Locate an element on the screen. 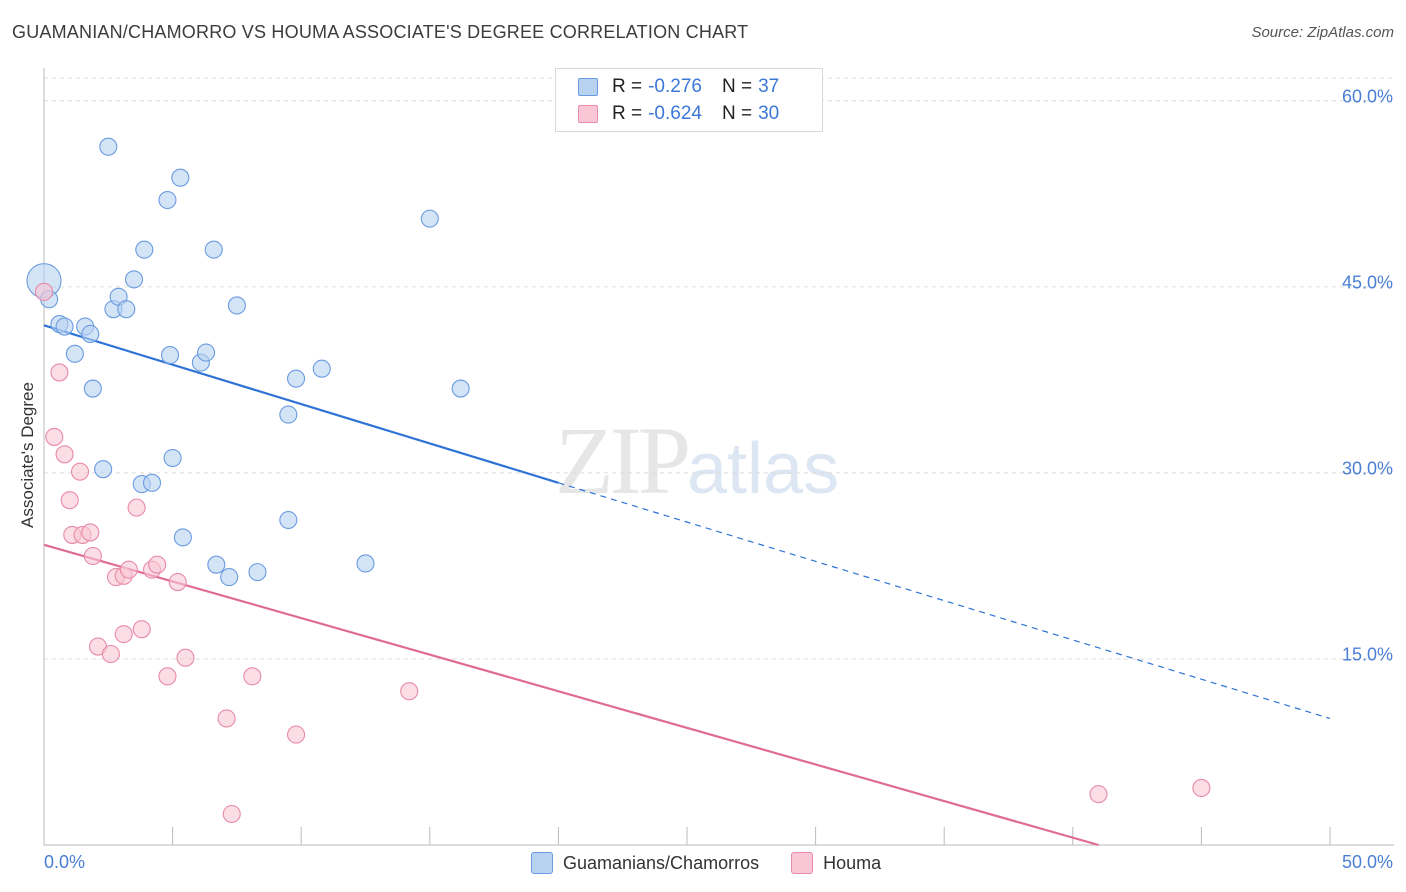 This screenshot has height=892, width=1406. trend-line-extension is located at coordinates (944, 601).